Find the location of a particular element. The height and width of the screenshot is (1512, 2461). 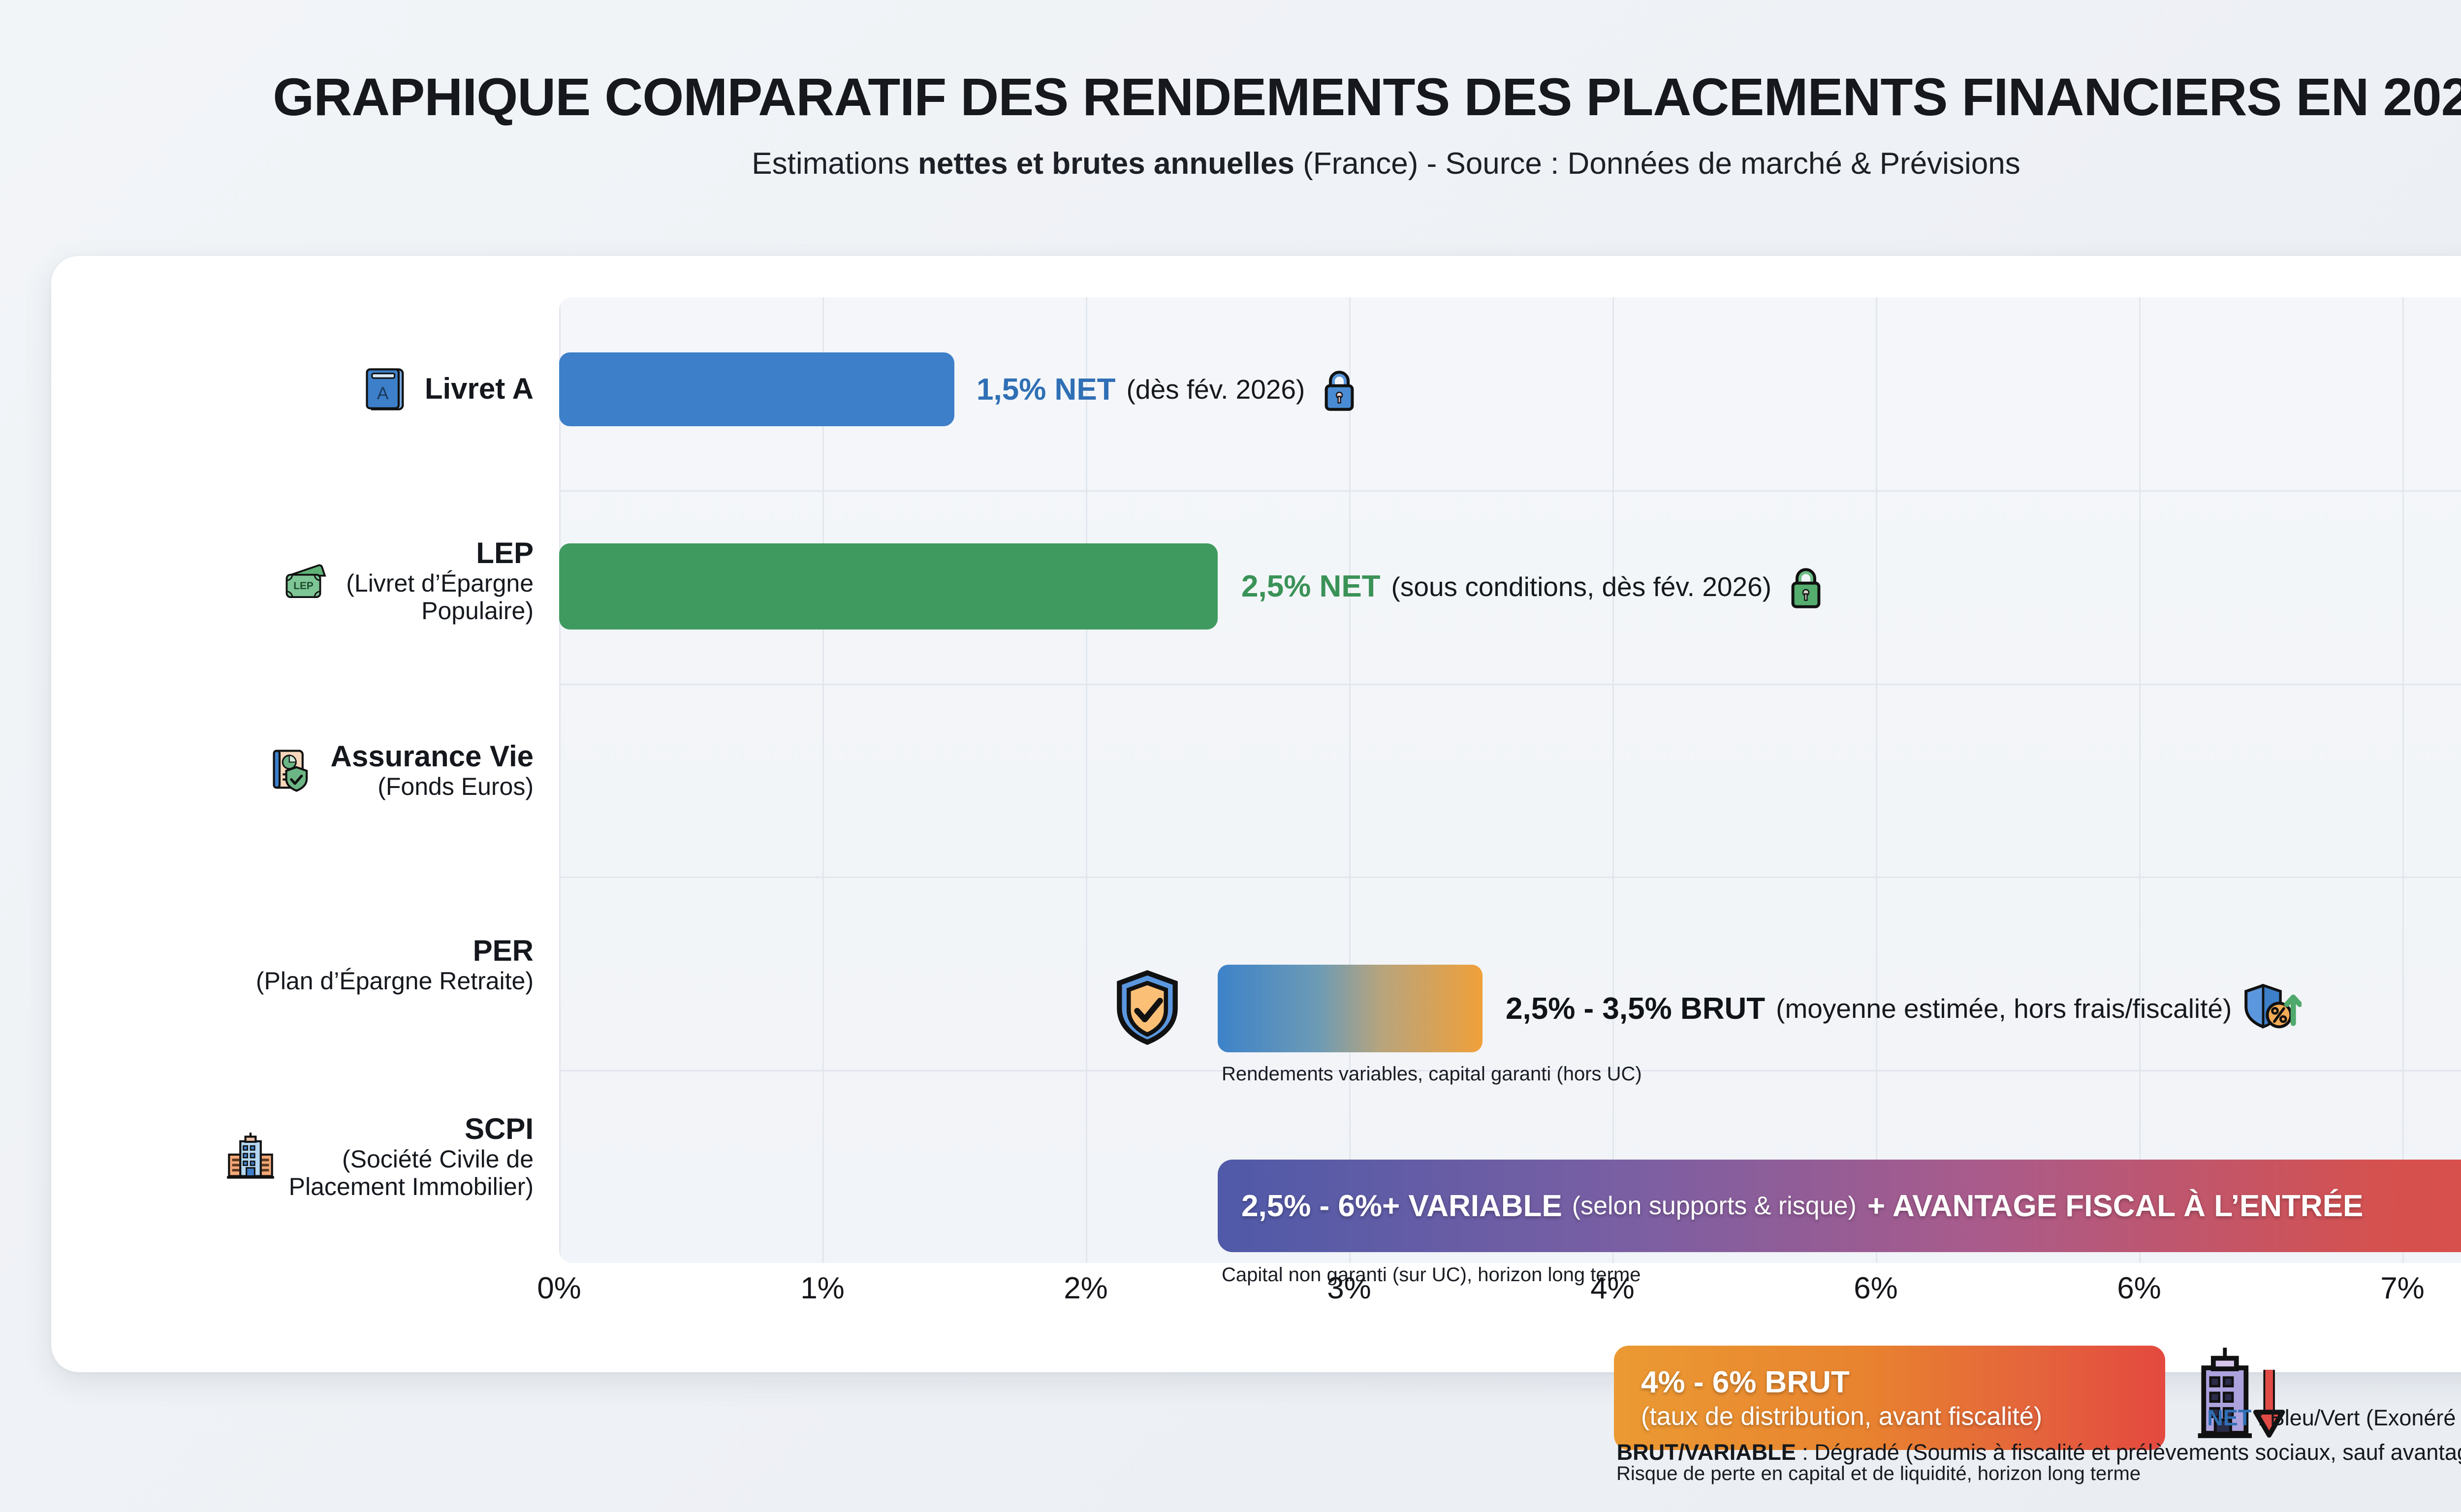

green-lock-icon is located at coordinates (1806, 586).